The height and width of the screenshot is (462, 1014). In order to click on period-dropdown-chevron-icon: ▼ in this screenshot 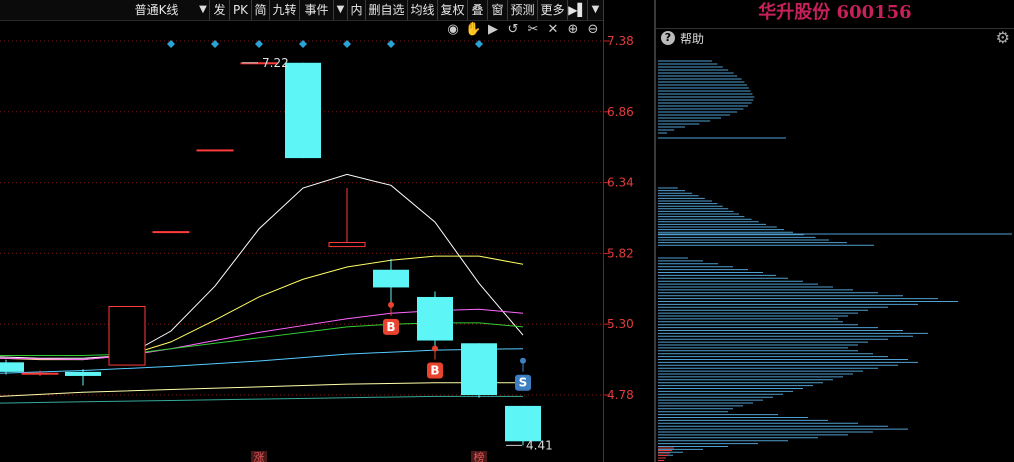, I will do `click(203, 9)`.